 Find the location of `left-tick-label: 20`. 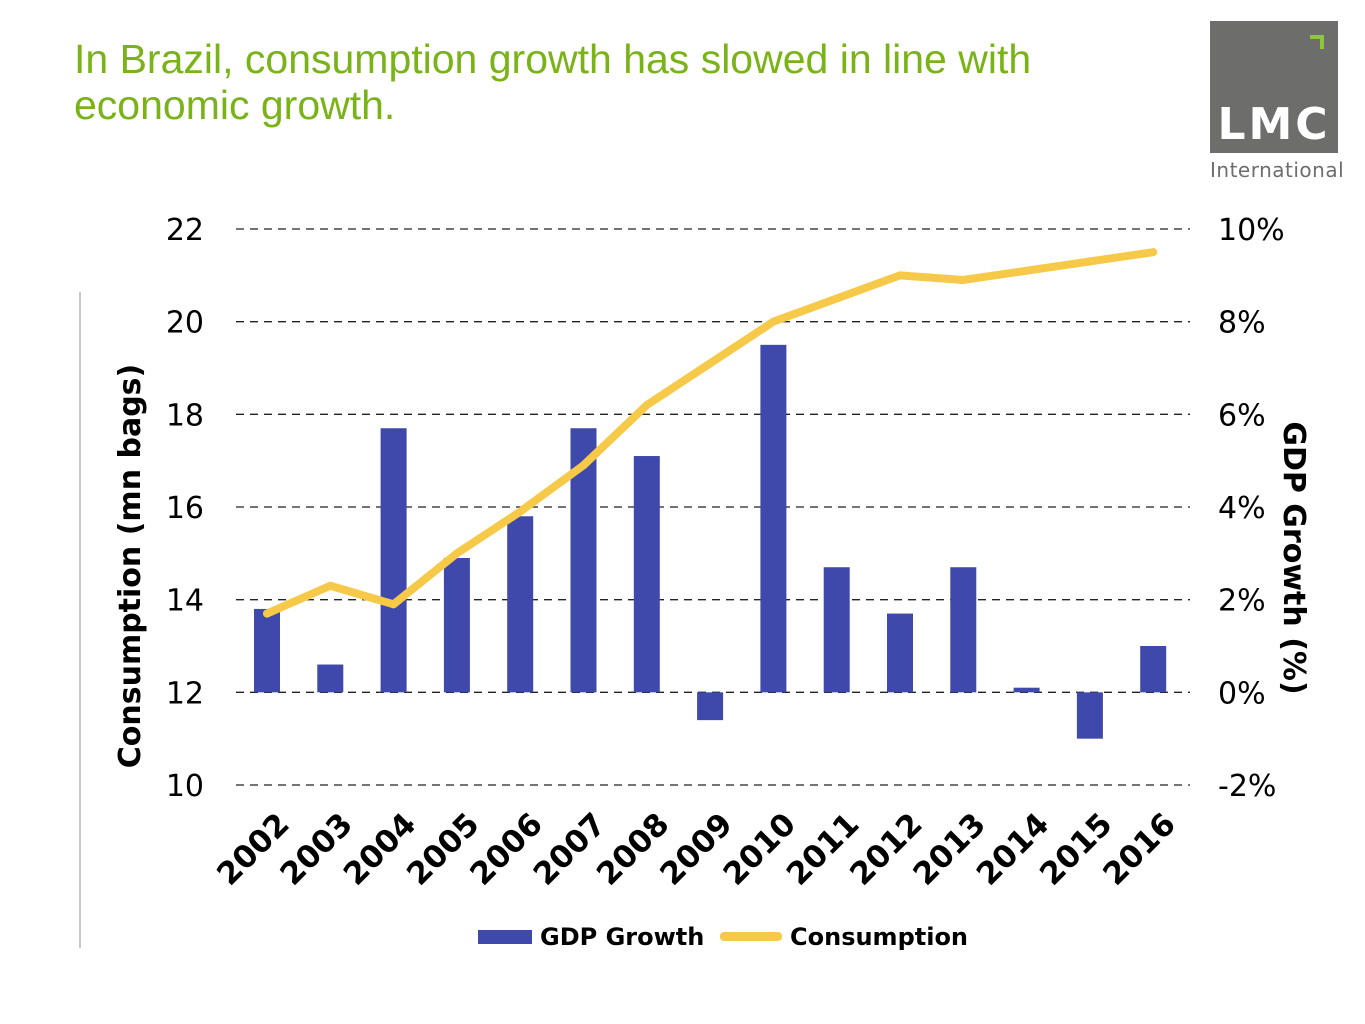

left-tick-label: 20 is located at coordinates (185, 323).